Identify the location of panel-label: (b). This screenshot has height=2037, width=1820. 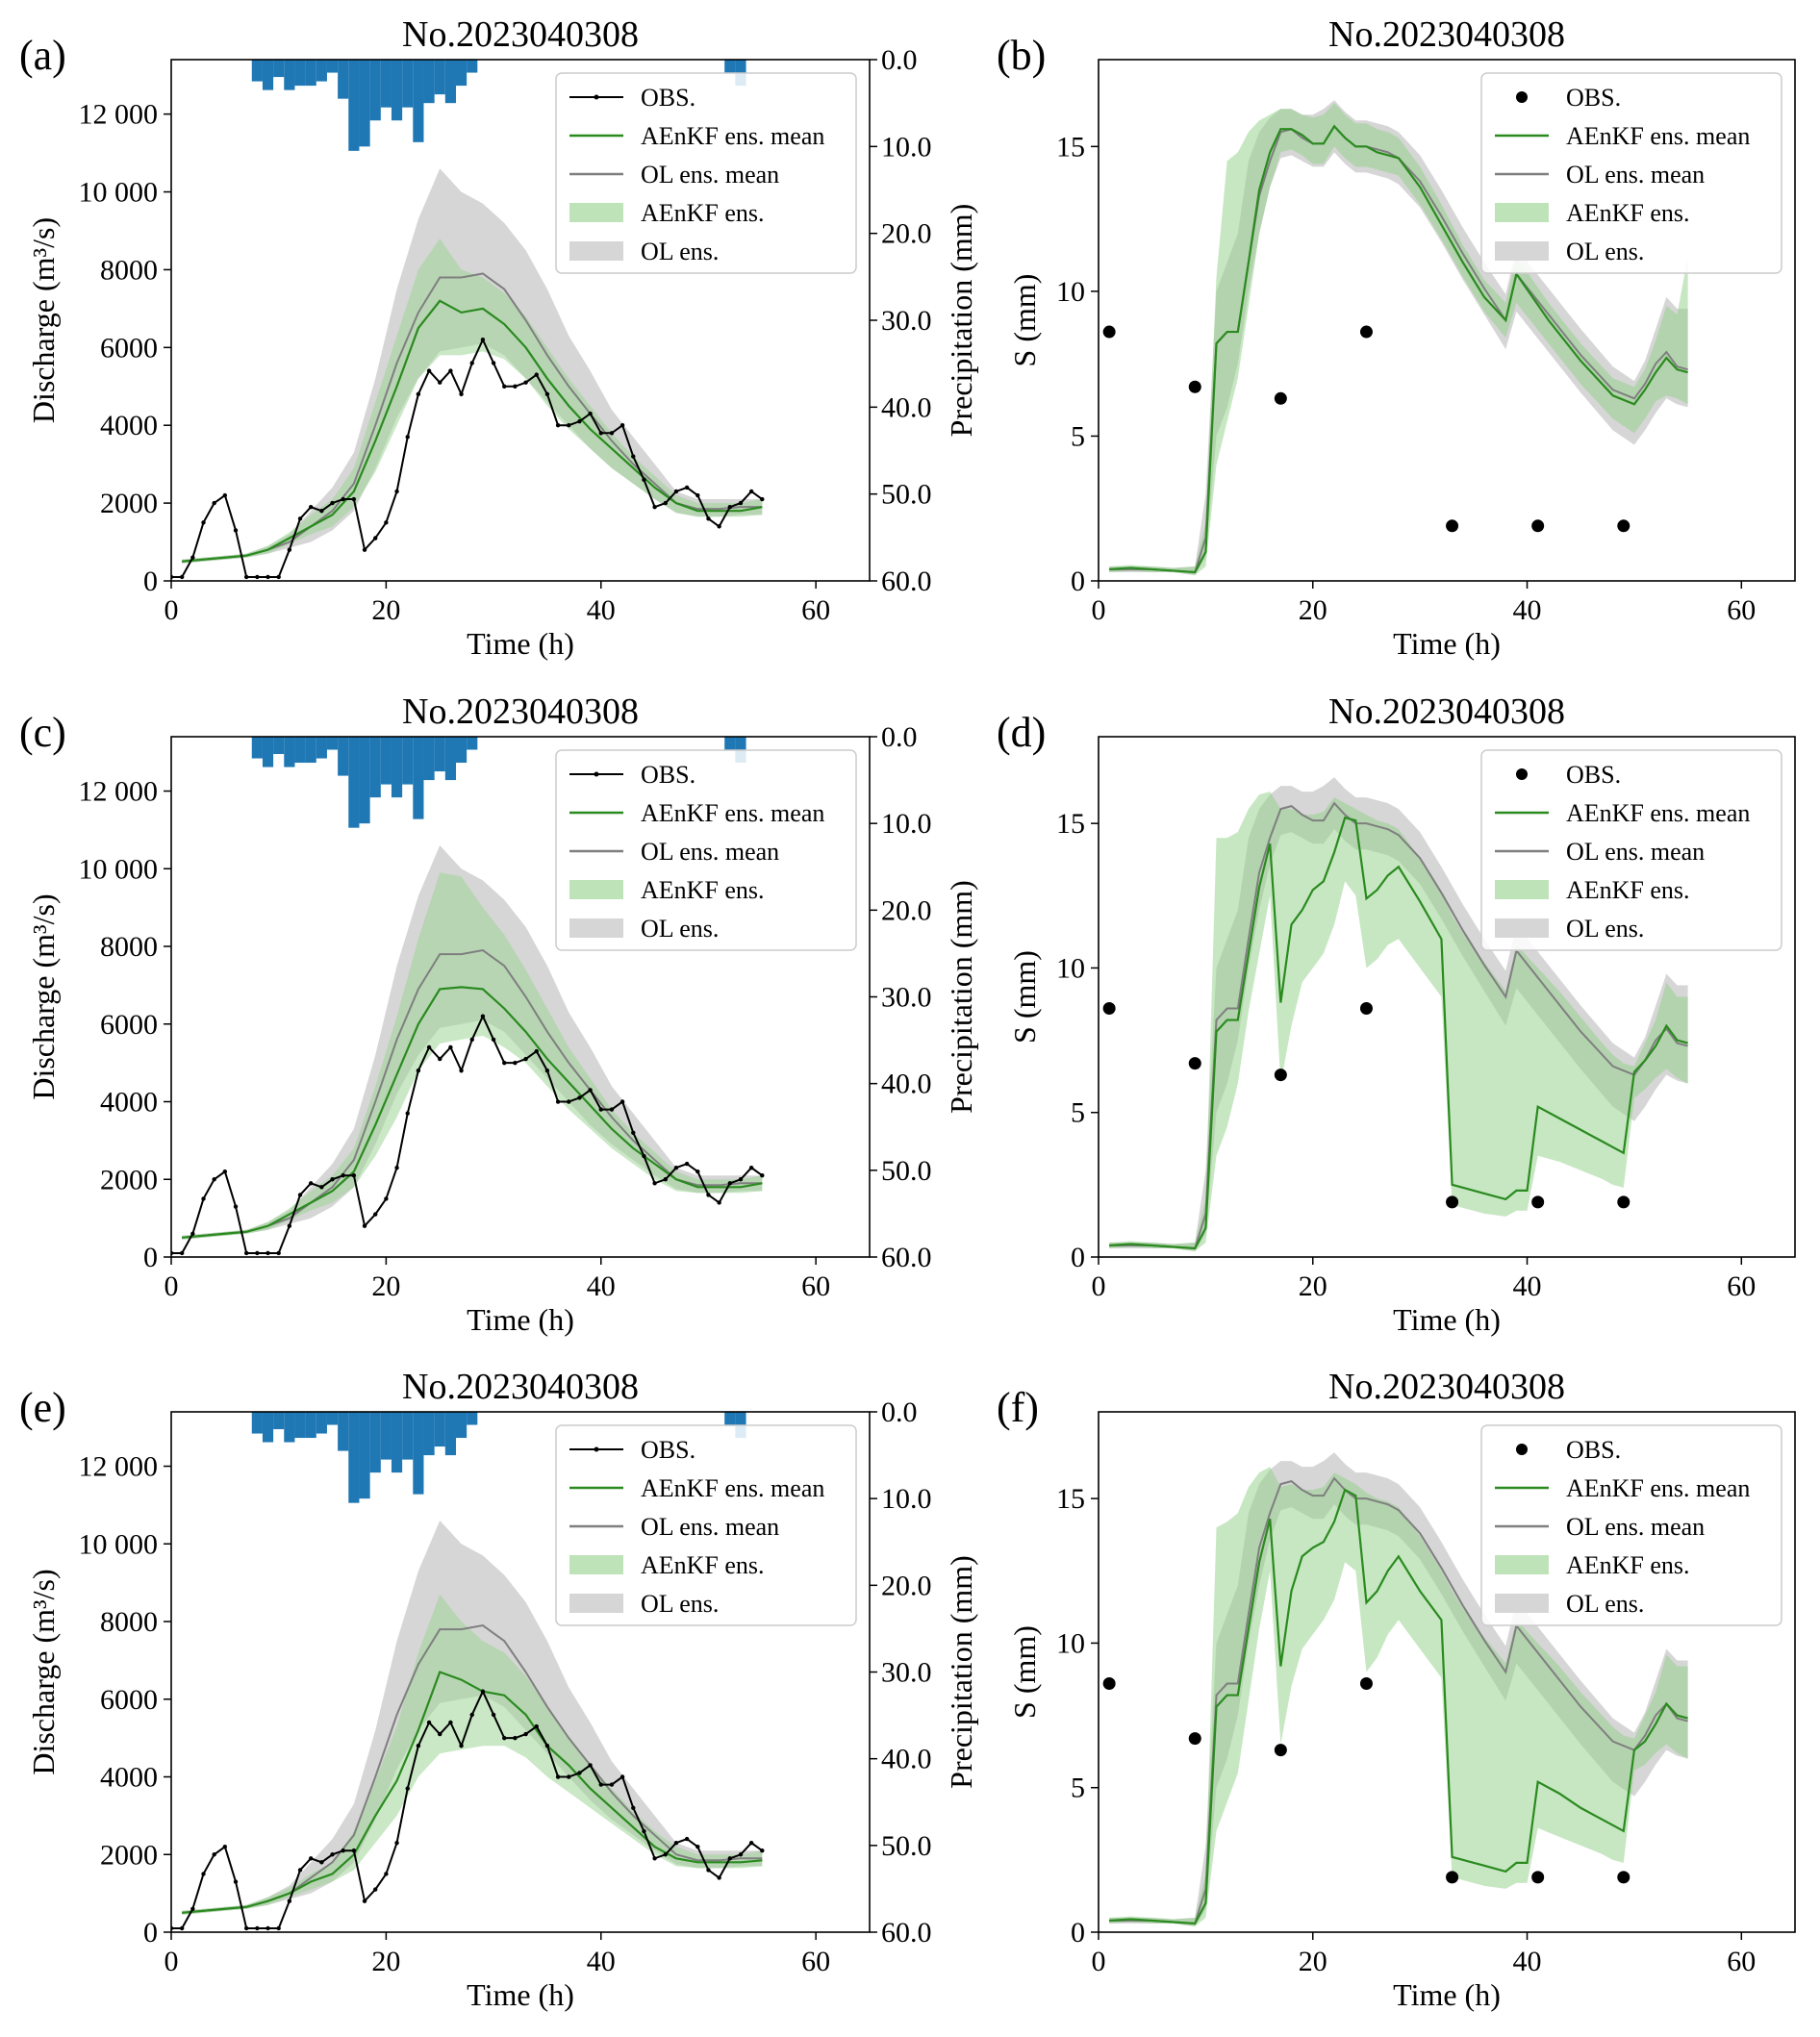
(1022, 56).